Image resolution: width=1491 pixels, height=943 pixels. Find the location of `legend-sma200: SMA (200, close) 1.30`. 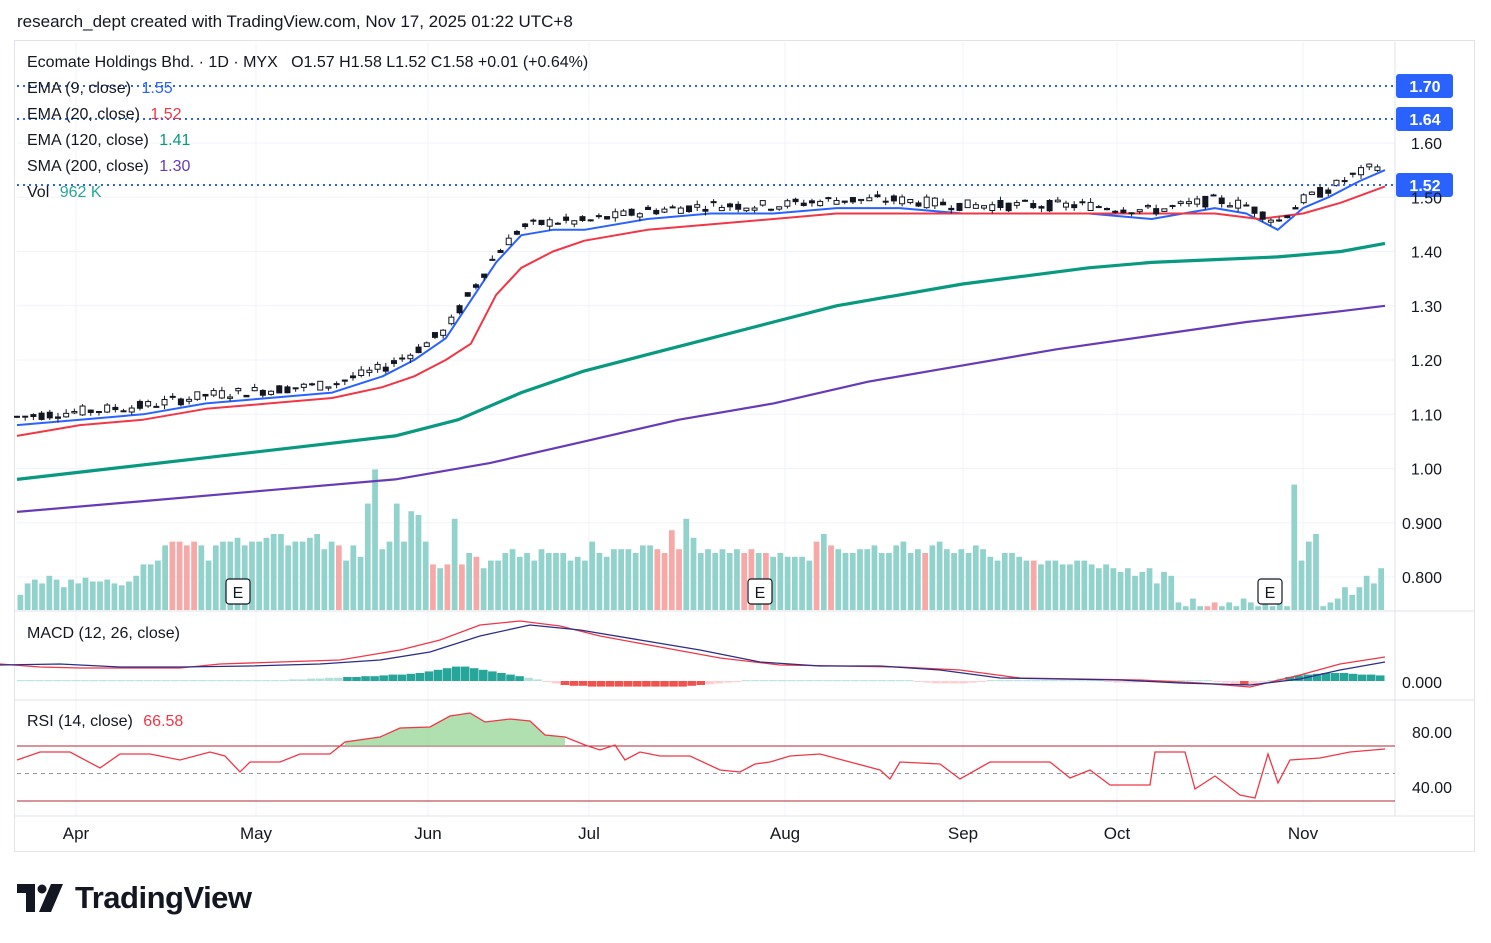

legend-sma200: SMA (200, close) 1.30 is located at coordinates (108, 167).